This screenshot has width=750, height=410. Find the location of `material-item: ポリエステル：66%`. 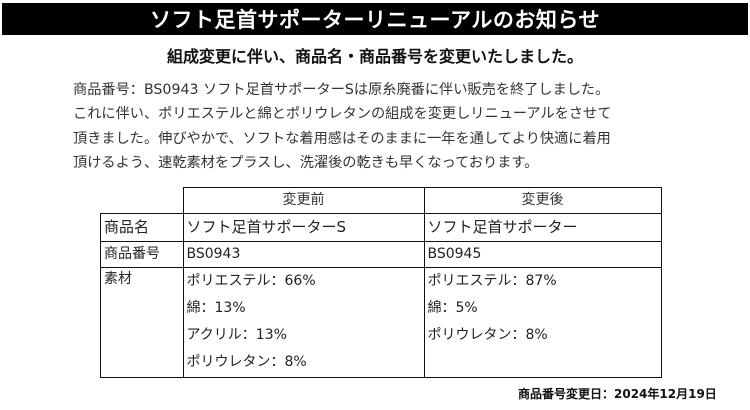

material-item: ポリエステル：66% is located at coordinates (251, 281).